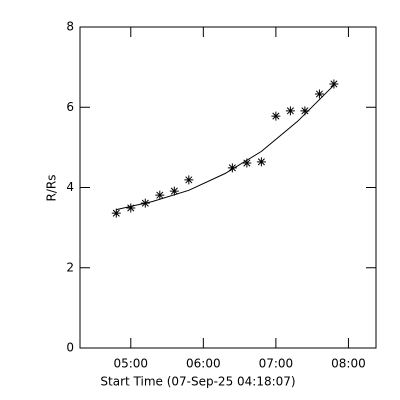 This screenshot has height=400, width=400. What do you see at coordinates (70, 27) in the screenshot?
I see `y-tick-label: 8` at bounding box center [70, 27].